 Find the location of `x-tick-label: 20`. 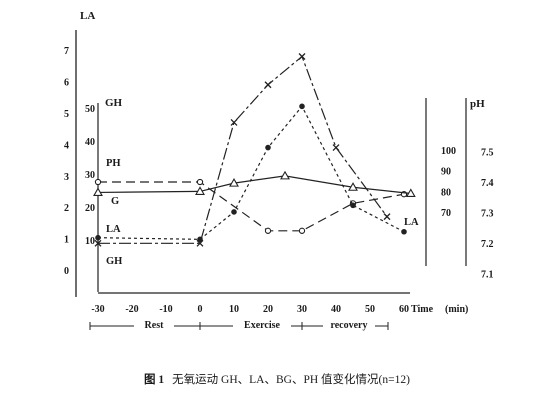

x-tick-label: 20 is located at coordinates (268, 309).